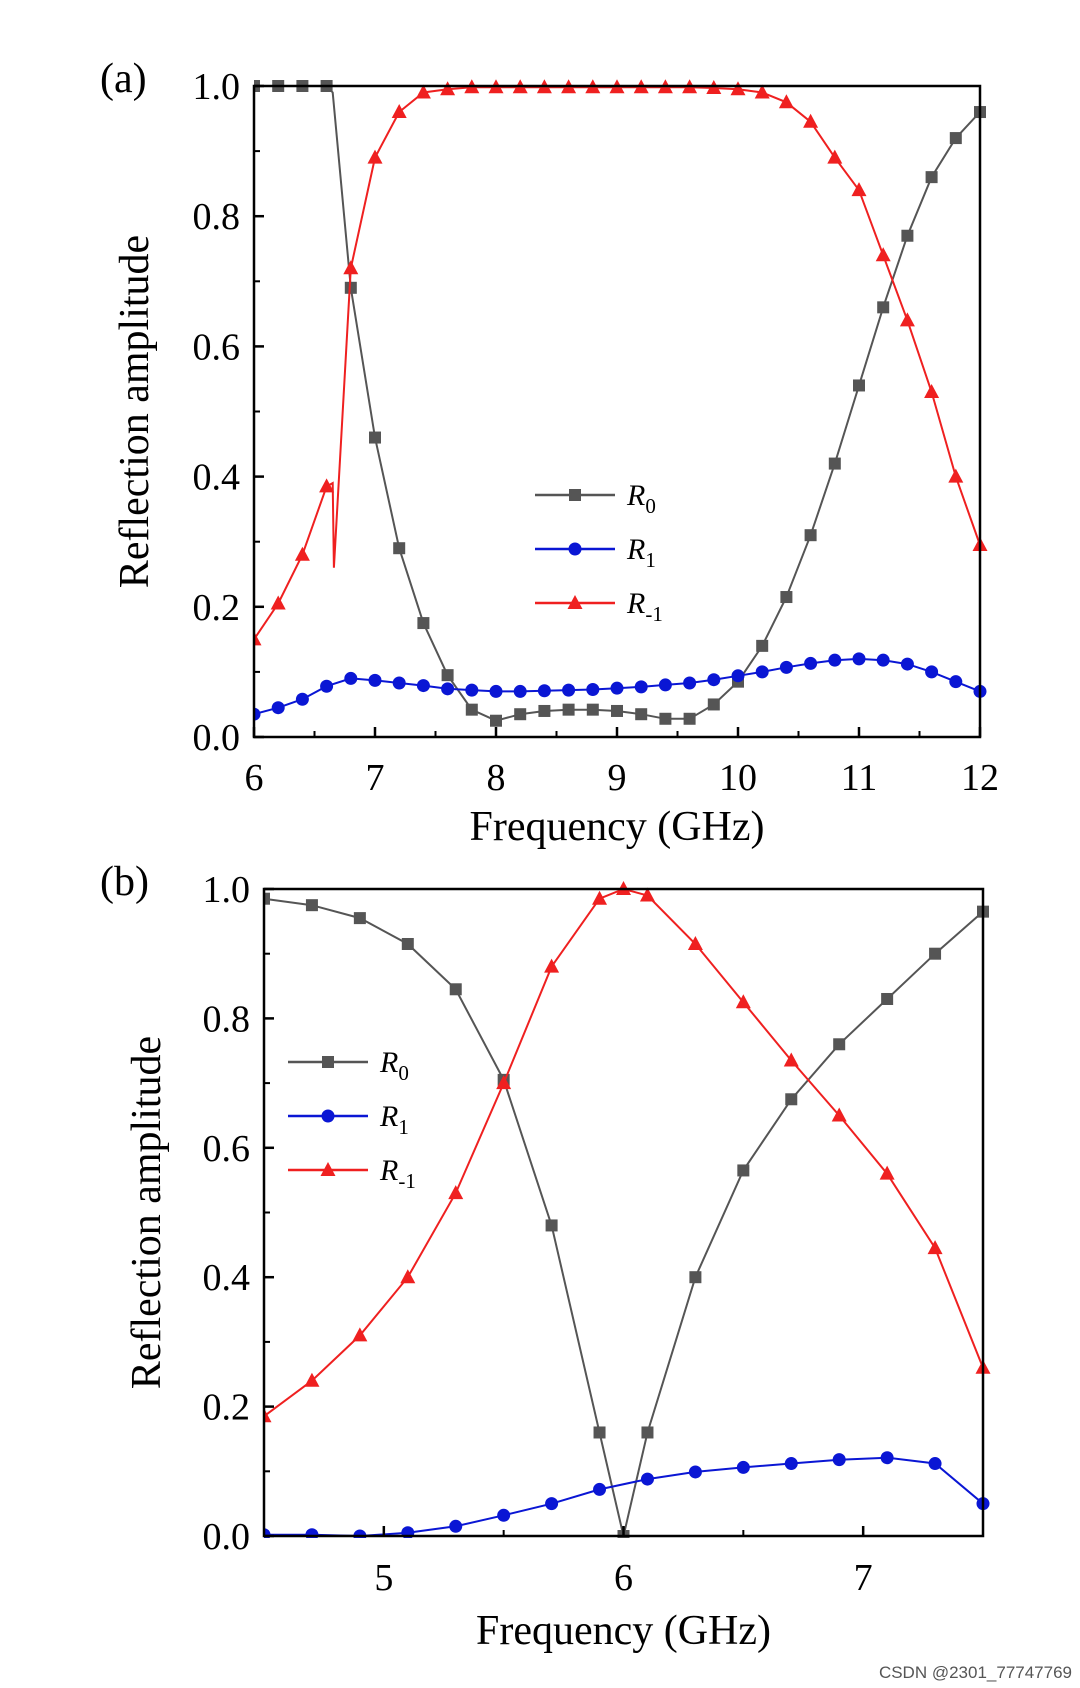 This screenshot has height=1688, width=1080. I want to click on y-tick-label: 0.6, so click(217, 347).